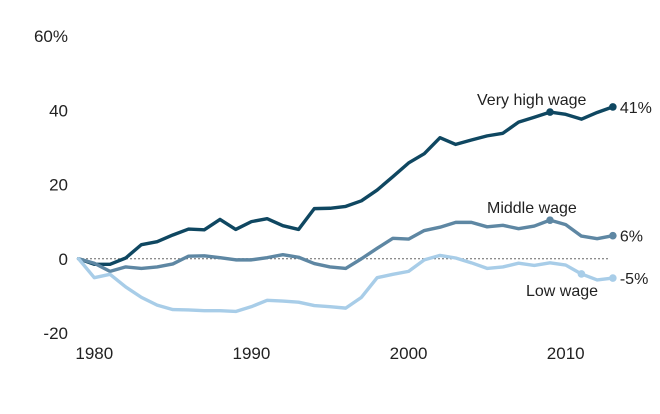  Describe the element at coordinates (55, 333) in the screenshot. I see `y-tick-label: -20` at that location.